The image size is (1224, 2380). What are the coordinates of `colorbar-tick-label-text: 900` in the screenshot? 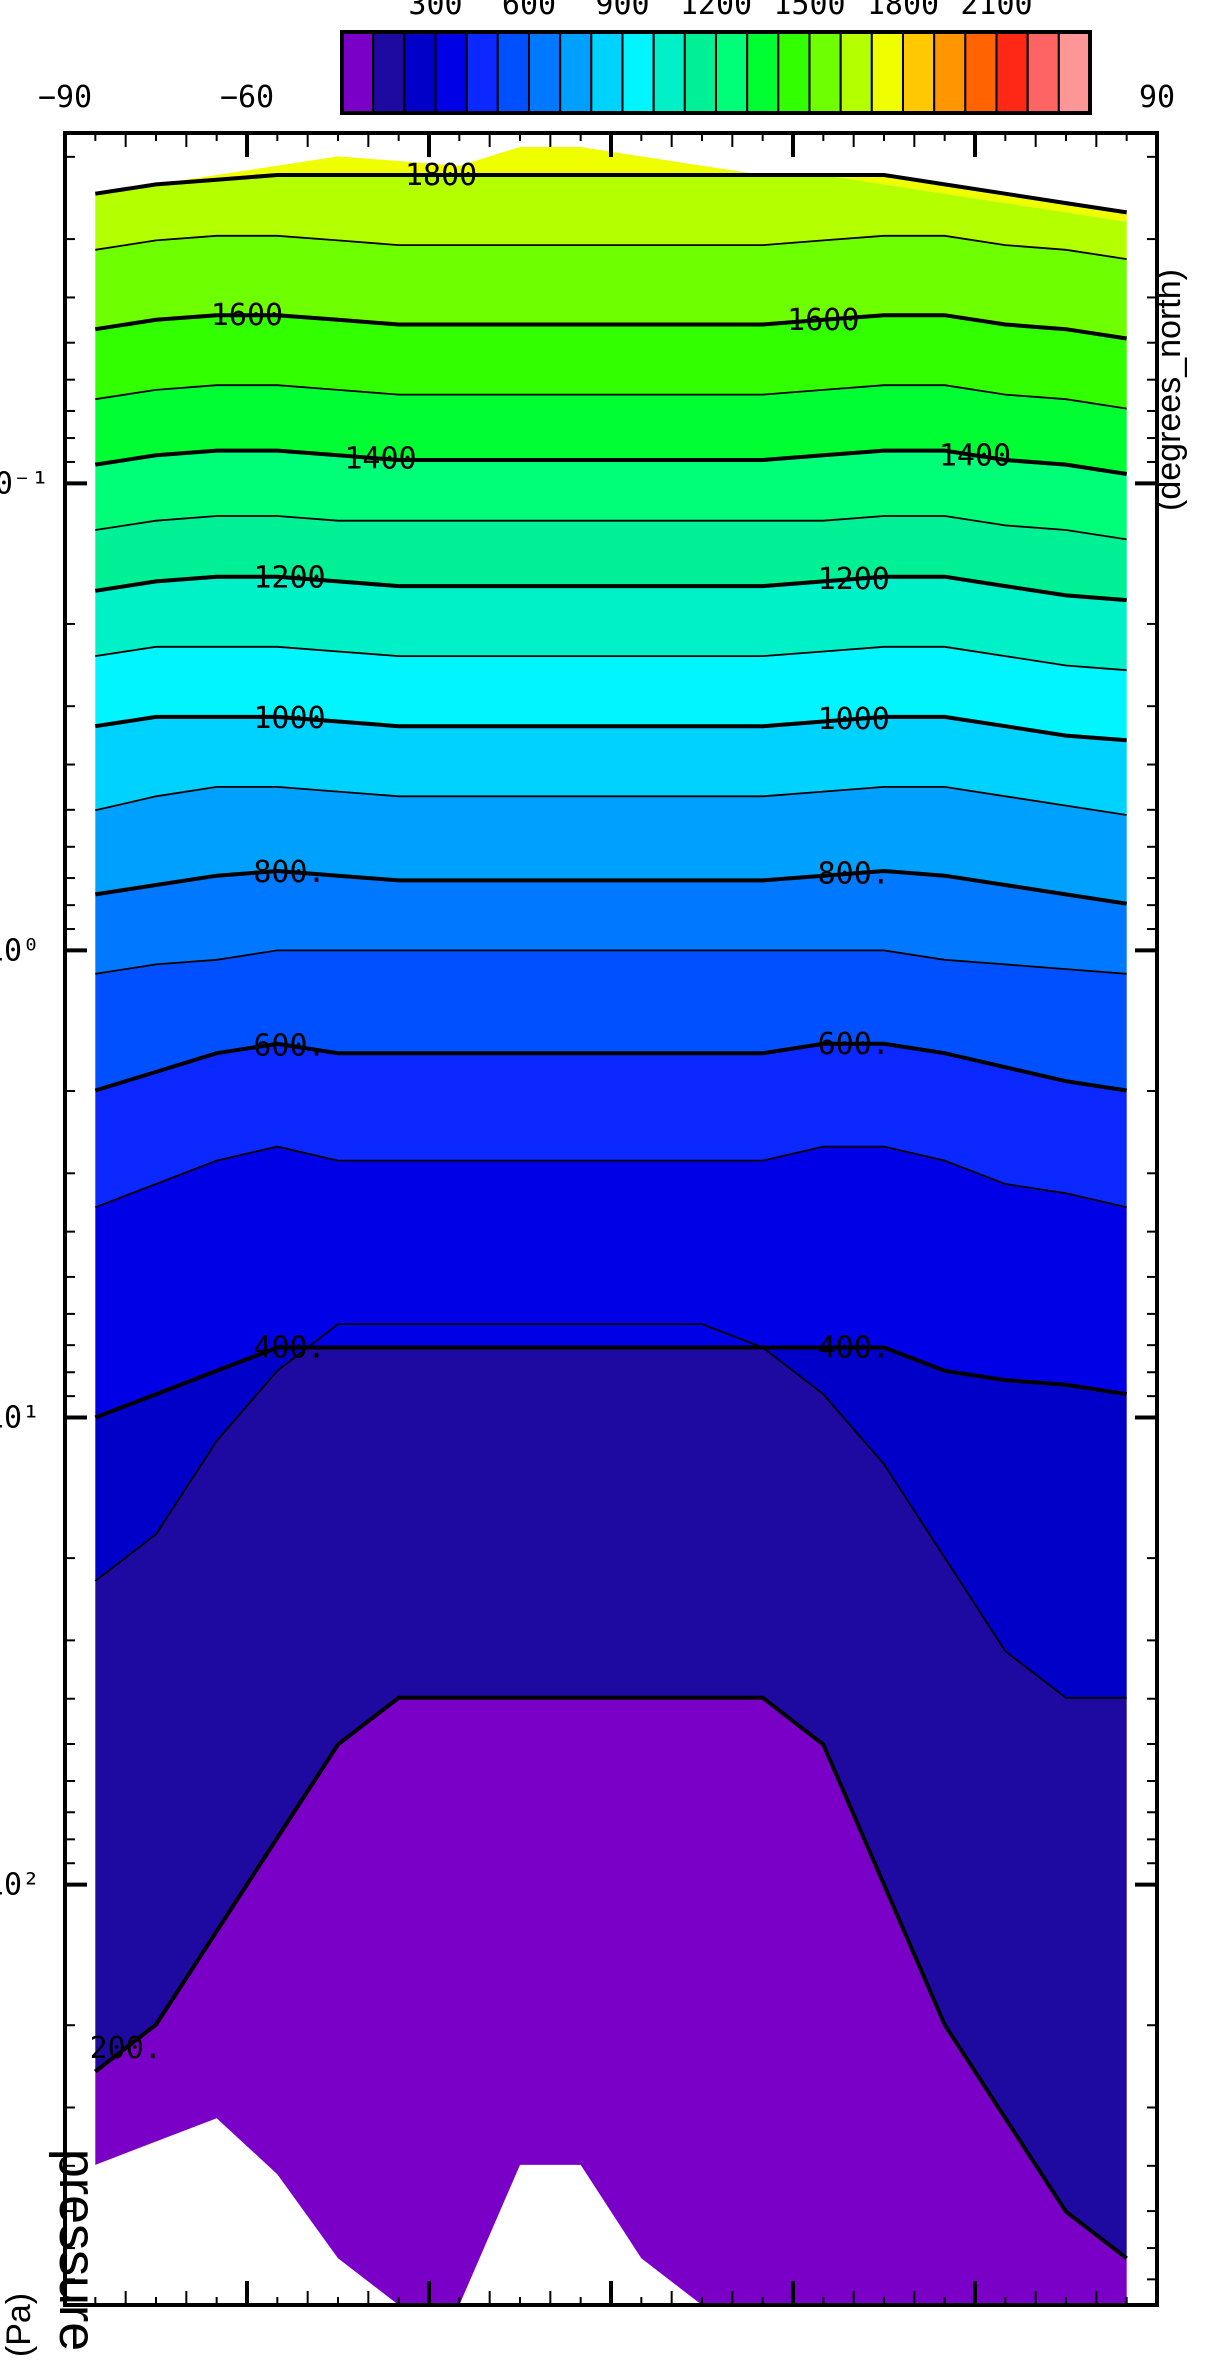 It's located at (622, 11).